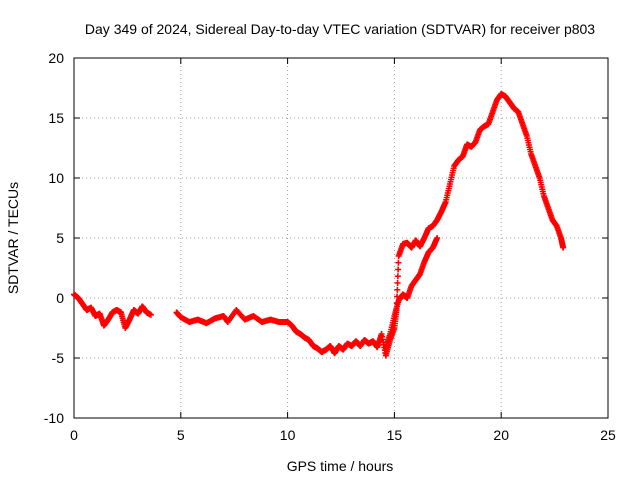  I want to click on y-tick-label: 20, so click(56, 58).